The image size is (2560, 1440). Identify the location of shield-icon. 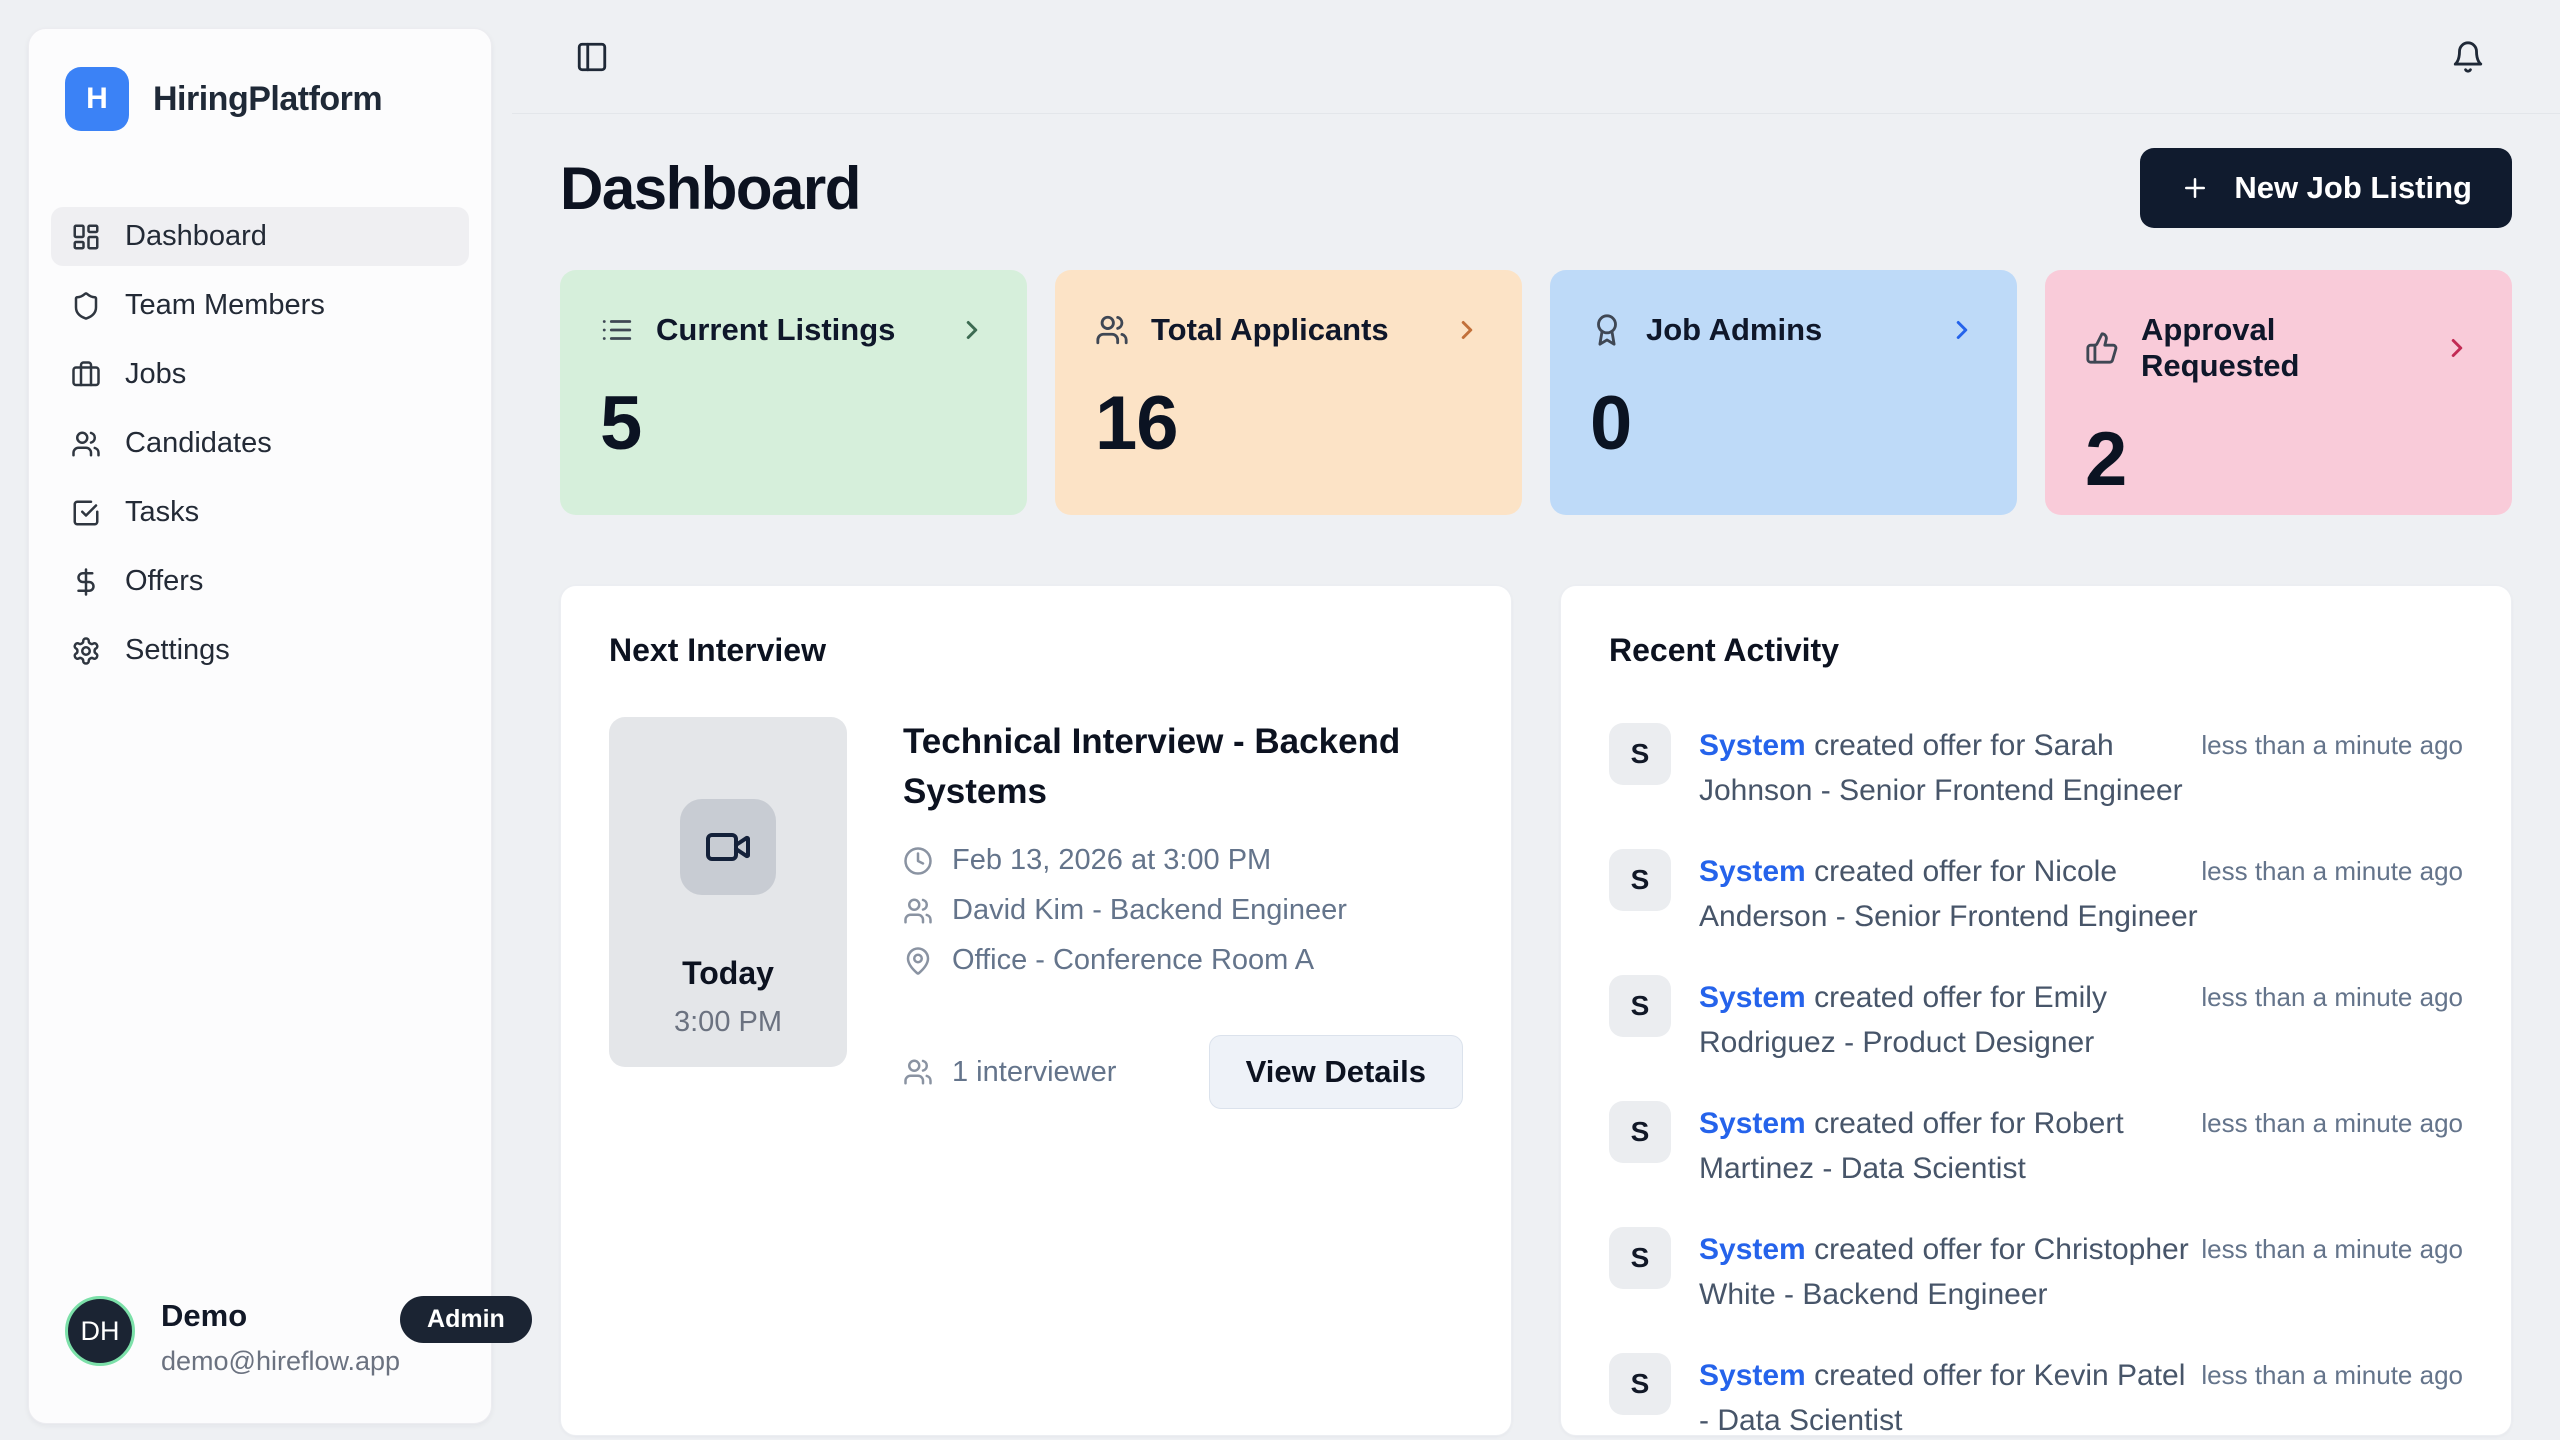
(86, 306).